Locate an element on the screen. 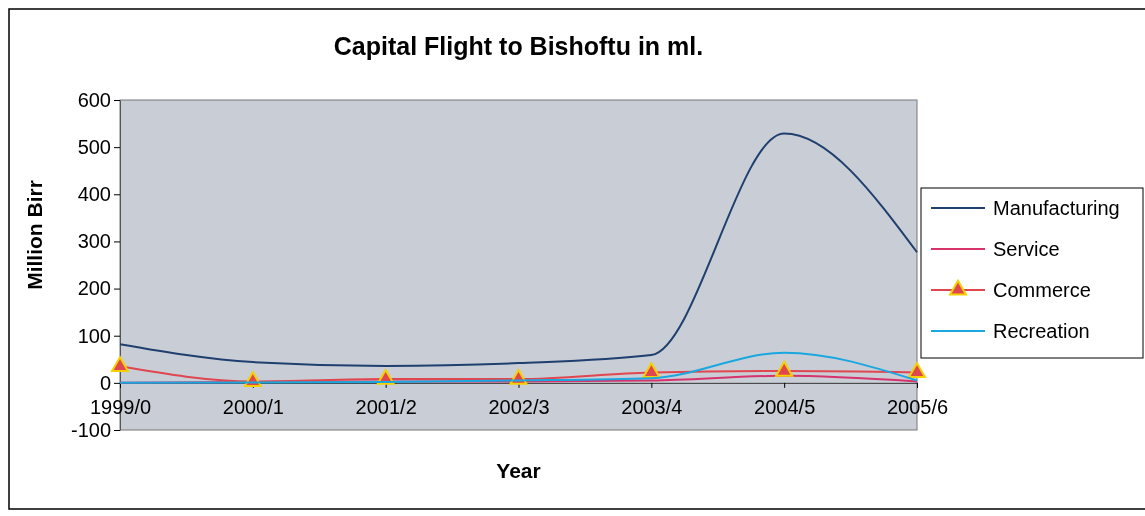 The width and height of the screenshot is (1145, 516). y-tick-label: -100 is located at coordinates (90, 429).